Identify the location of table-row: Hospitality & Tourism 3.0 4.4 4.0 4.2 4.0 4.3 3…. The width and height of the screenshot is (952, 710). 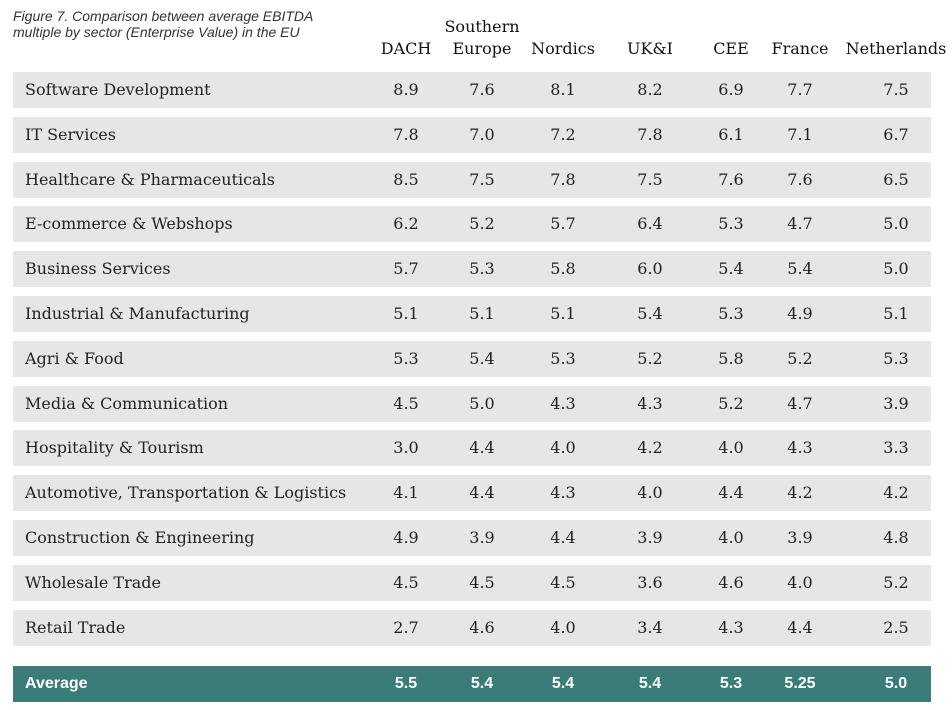
(472, 448).